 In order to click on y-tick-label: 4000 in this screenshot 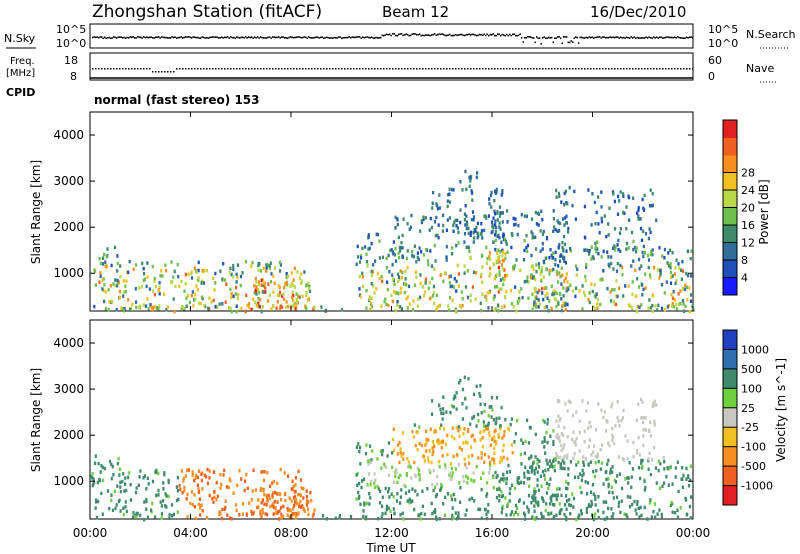, I will do `click(68, 135)`.